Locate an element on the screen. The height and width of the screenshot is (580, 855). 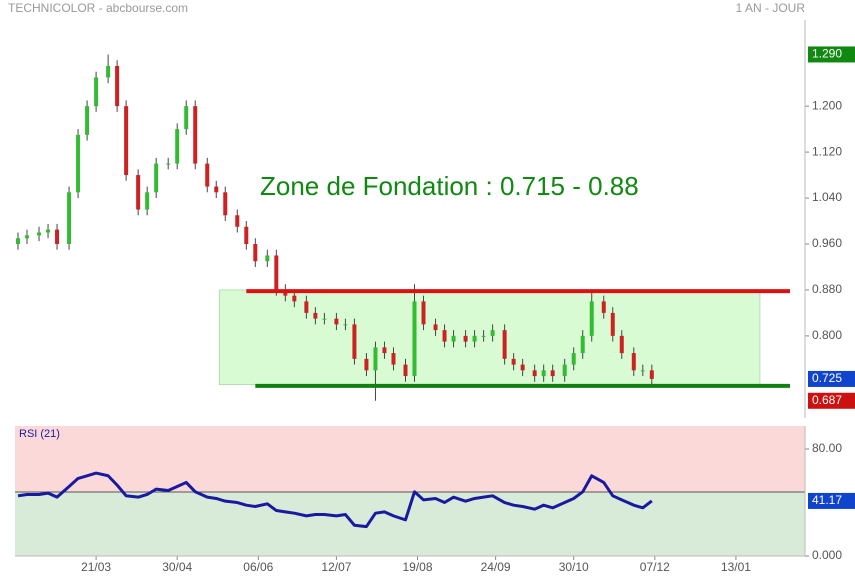
rsi-marker-label: 41.17 is located at coordinates (827, 500).